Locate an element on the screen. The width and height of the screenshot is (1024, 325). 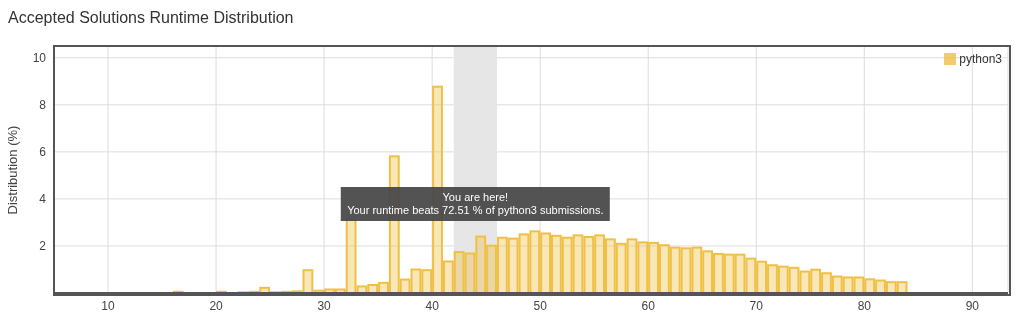
x-tick-label: 50 is located at coordinates (540, 305).